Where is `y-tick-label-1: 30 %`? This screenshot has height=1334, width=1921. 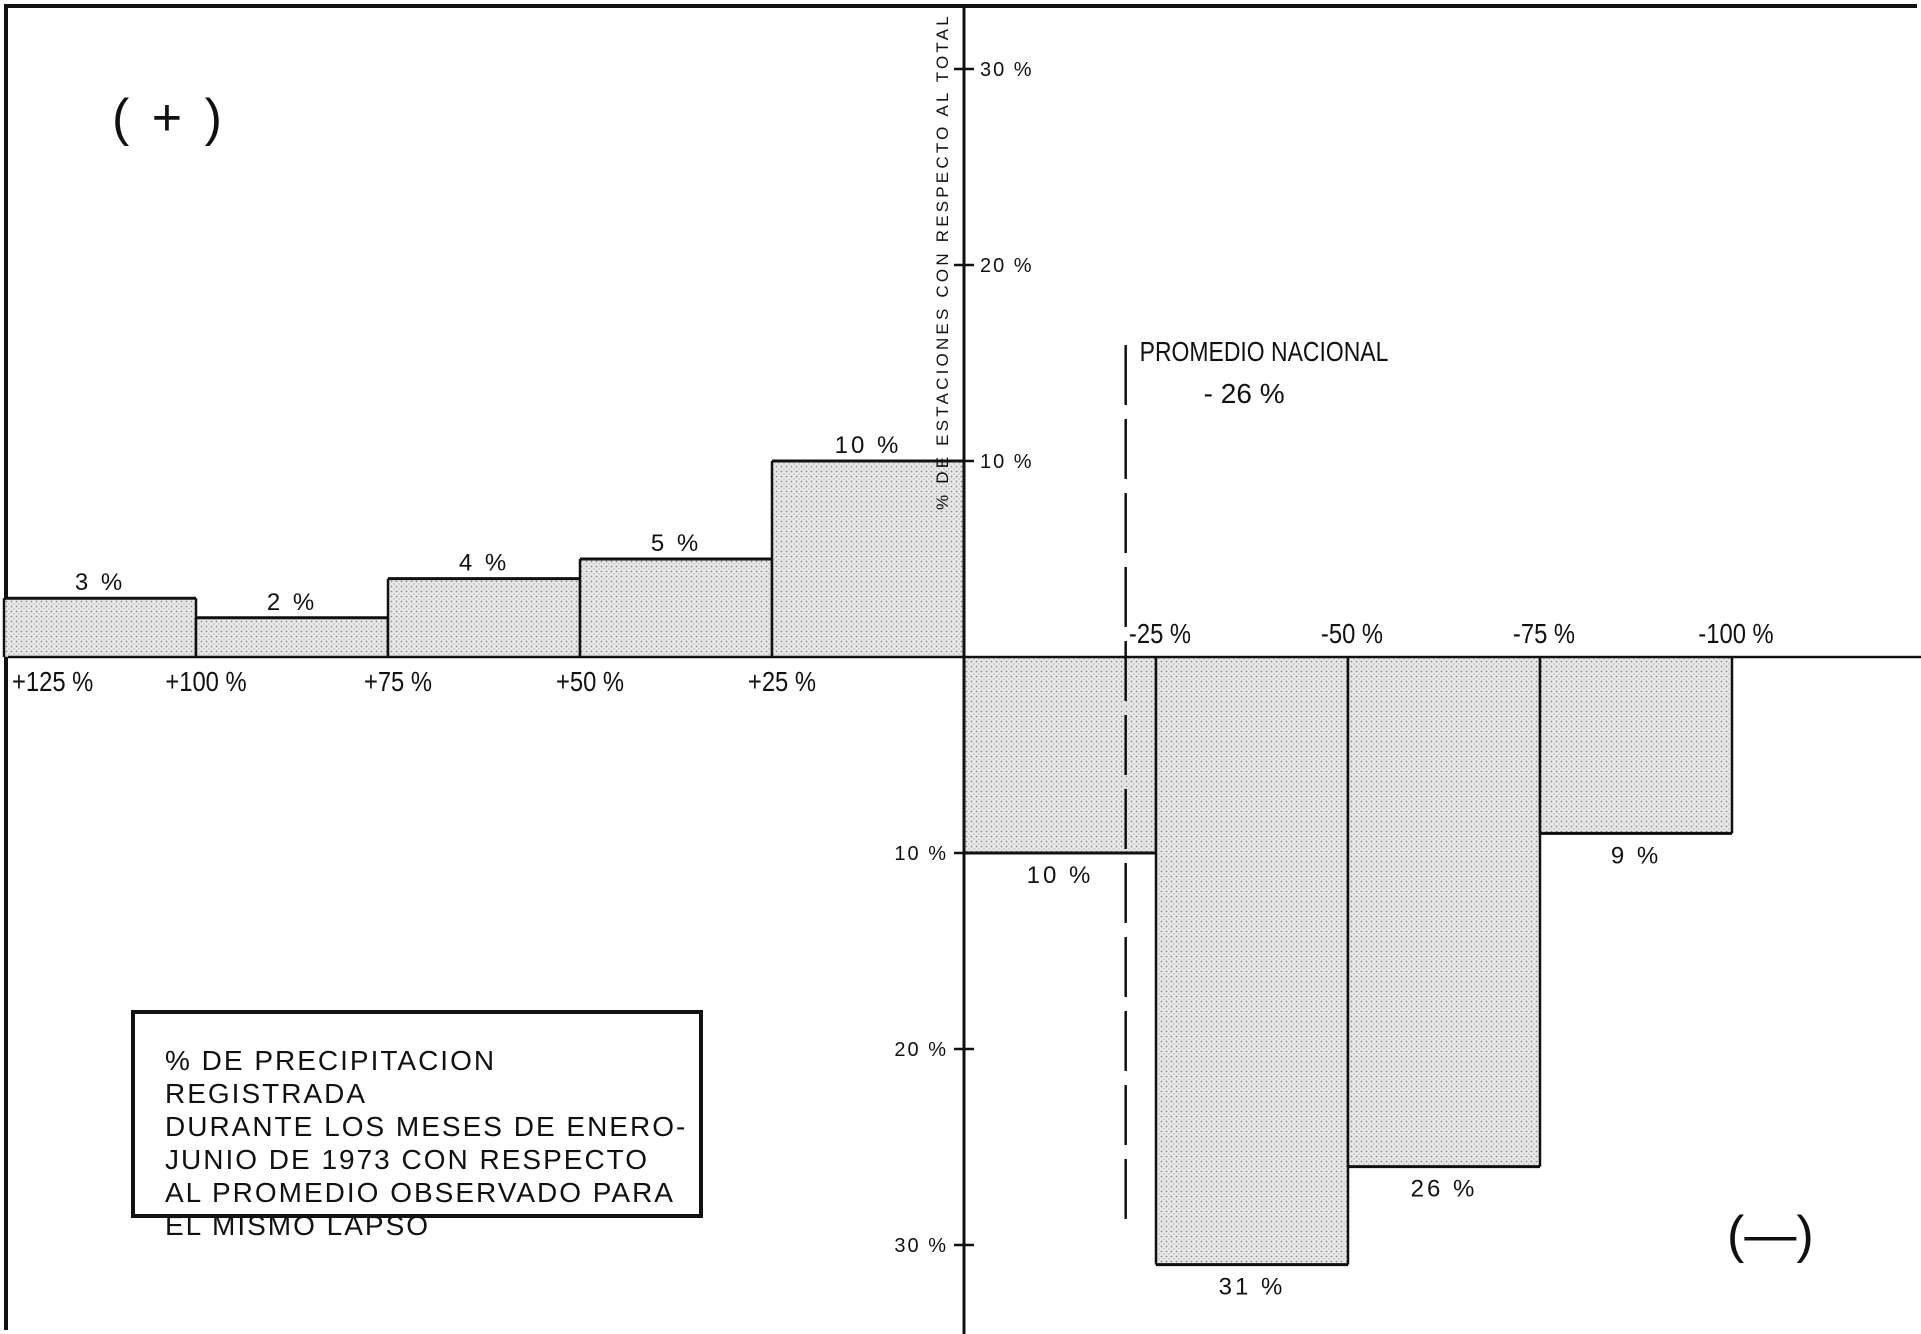
y-tick-label-1: 30 % is located at coordinates (1007, 70).